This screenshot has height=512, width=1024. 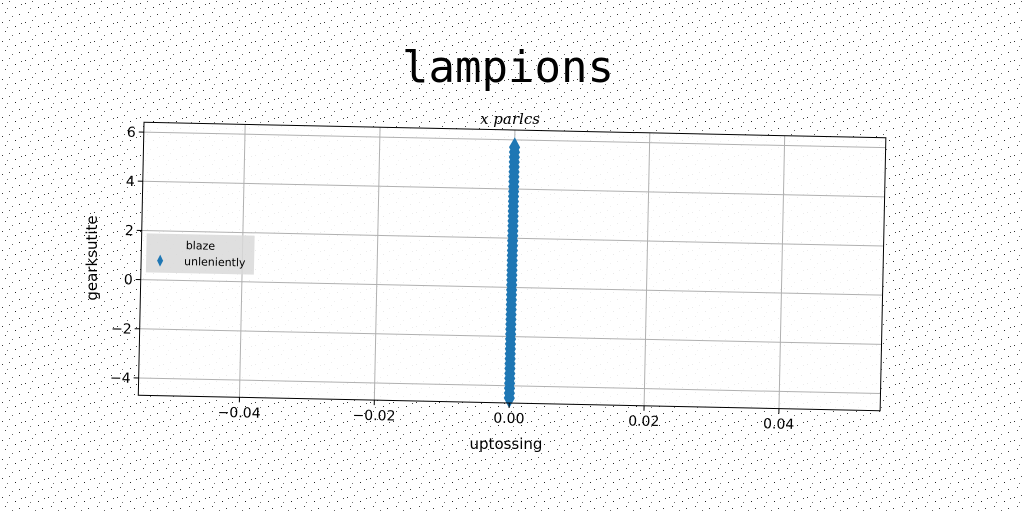 What do you see at coordinates (508, 67) in the screenshot?
I see `chart-title: lampions` at bounding box center [508, 67].